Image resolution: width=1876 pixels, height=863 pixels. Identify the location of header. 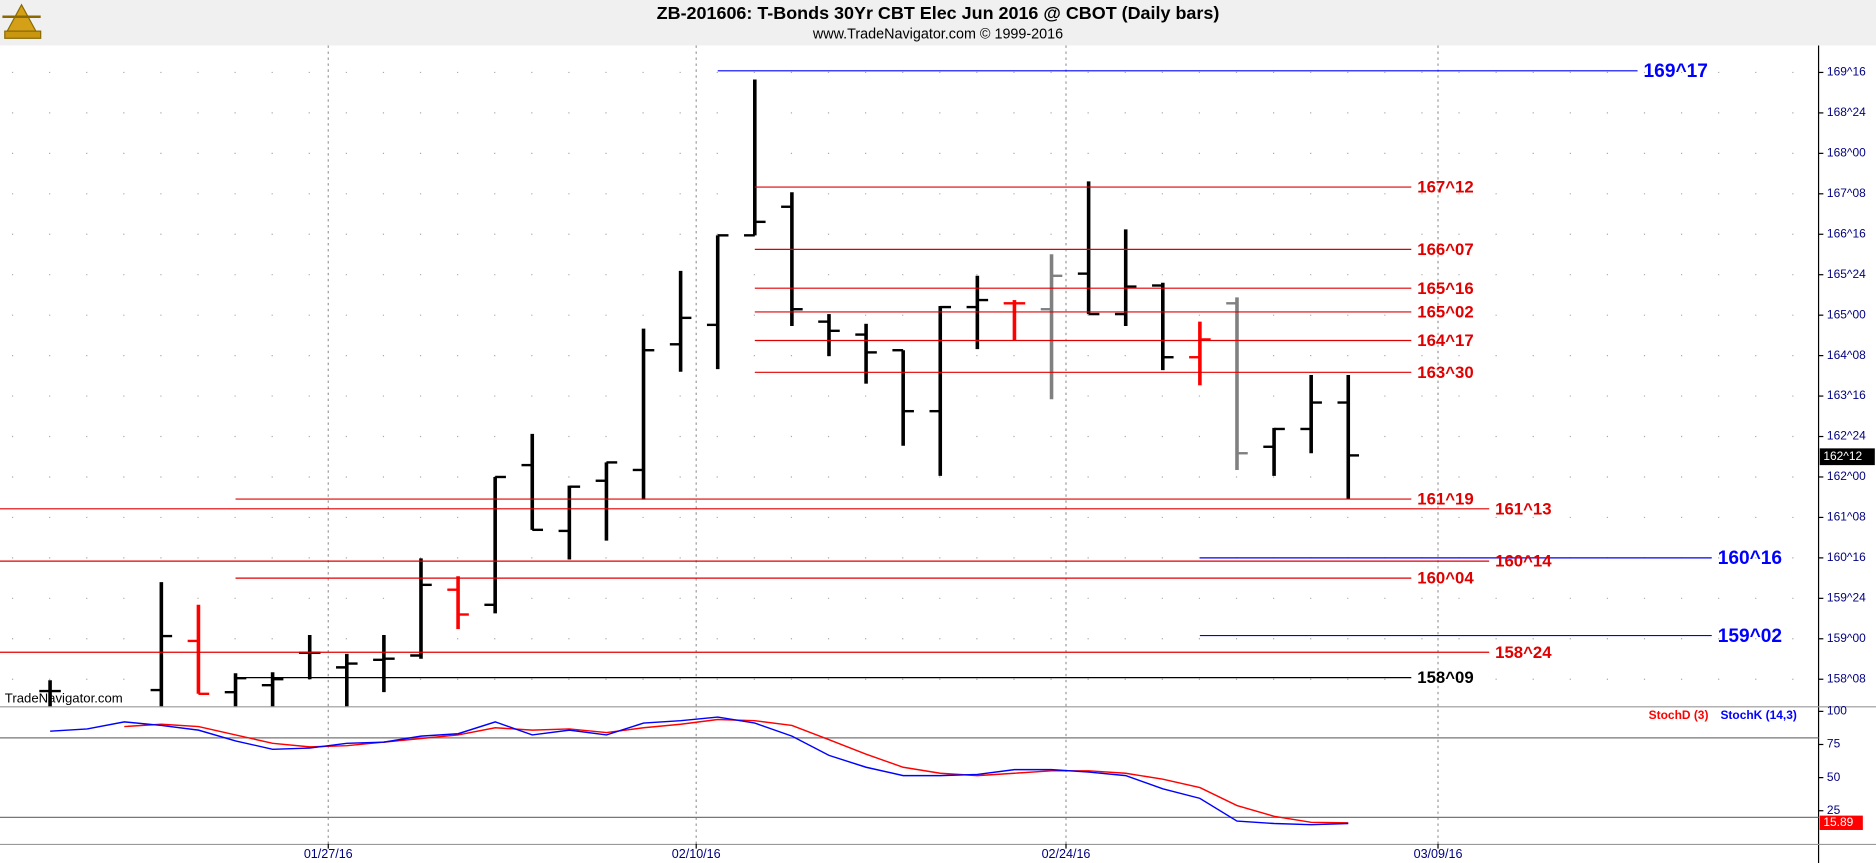
(938, 23).